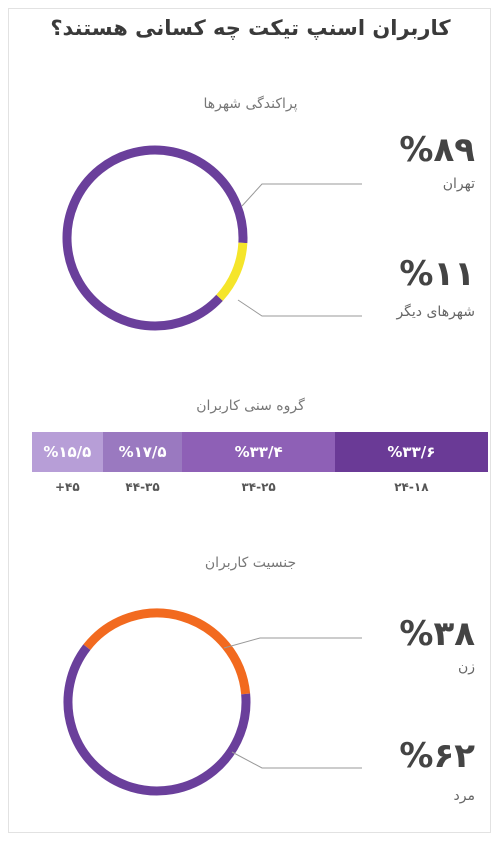 This screenshot has height=842, width=501. What do you see at coordinates (299, 308) in the screenshot?
I see `other-cities-leader-line` at bounding box center [299, 308].